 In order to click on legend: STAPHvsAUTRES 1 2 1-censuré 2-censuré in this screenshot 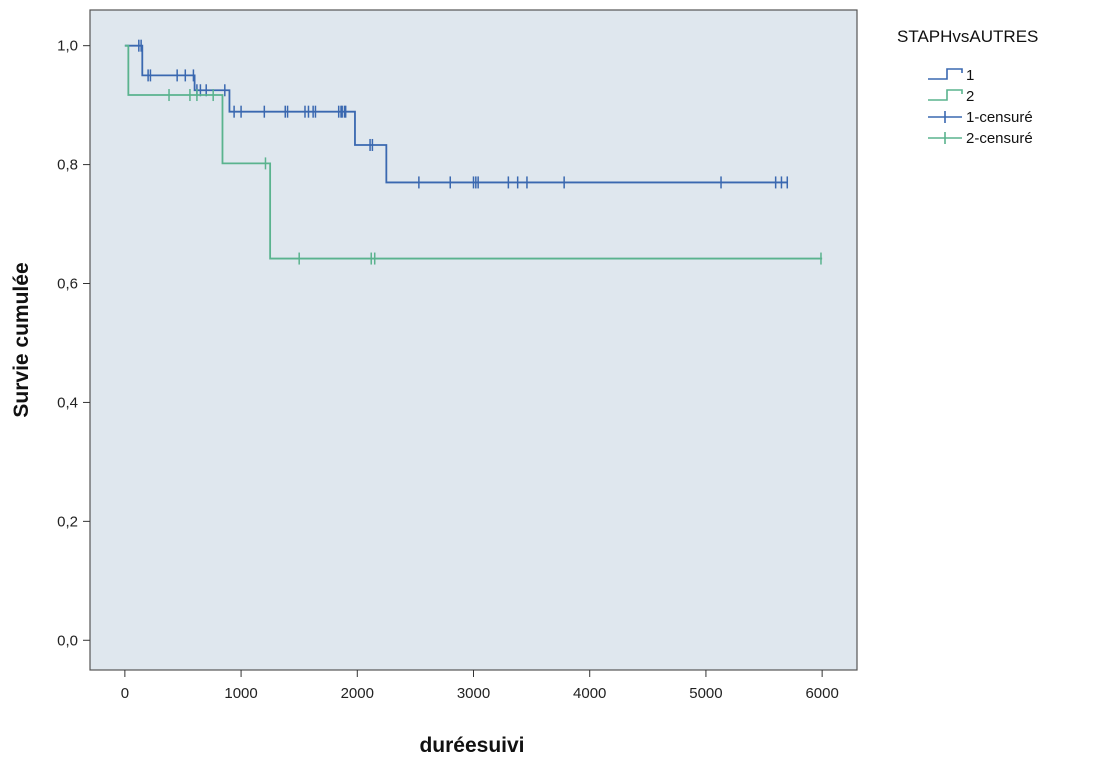, I will do `click(967, 87)`.